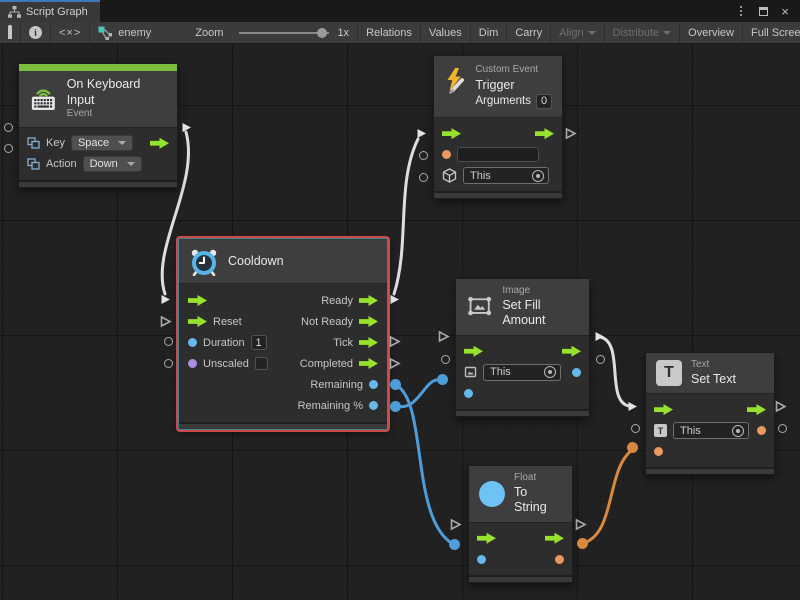 The image size is (800, 600). I want to click on relations-button: Relations, so click(389, 32).